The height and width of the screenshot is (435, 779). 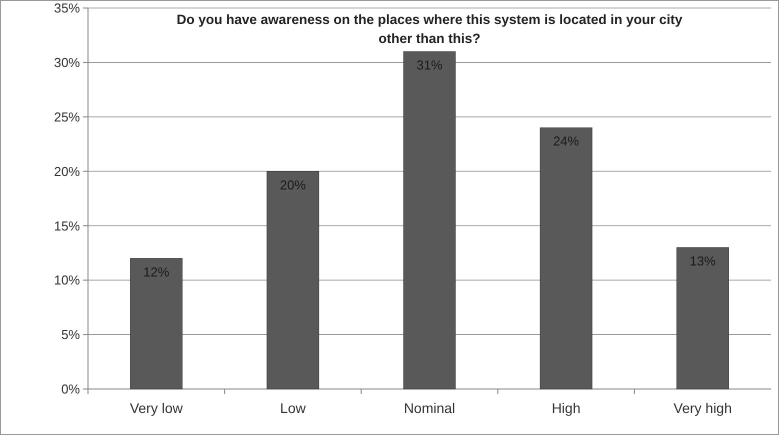 I want to click on y-tick-label: 25%, so click(x=67, y=116).